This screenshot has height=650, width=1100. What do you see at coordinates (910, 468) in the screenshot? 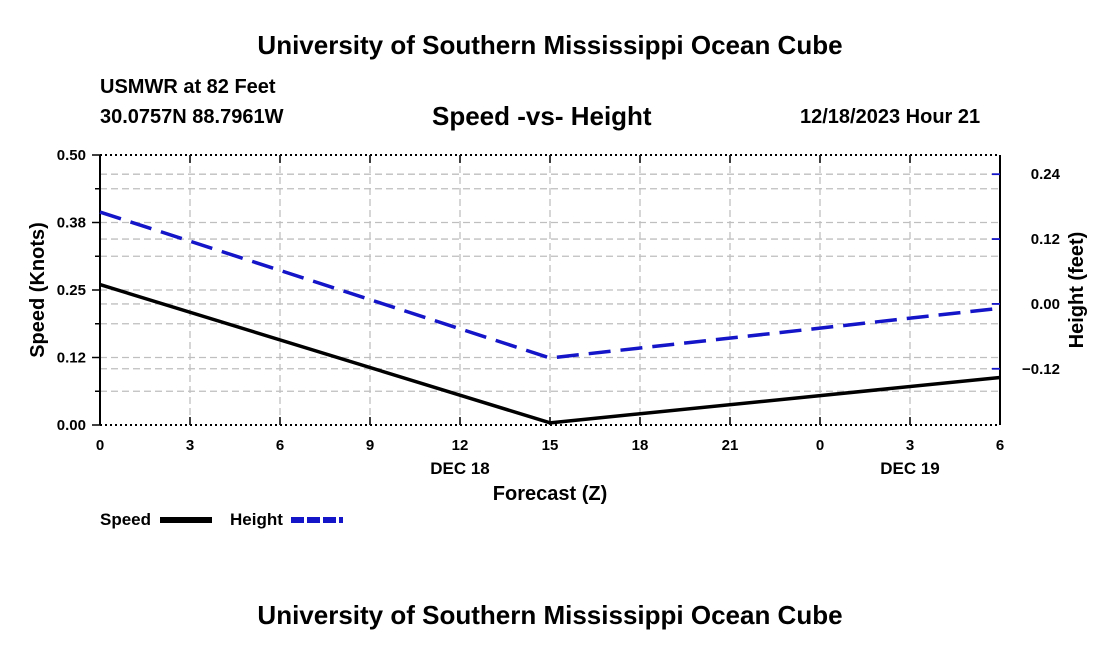
I see `x-date-label: DEC 19` at bounding box center [910, 468].